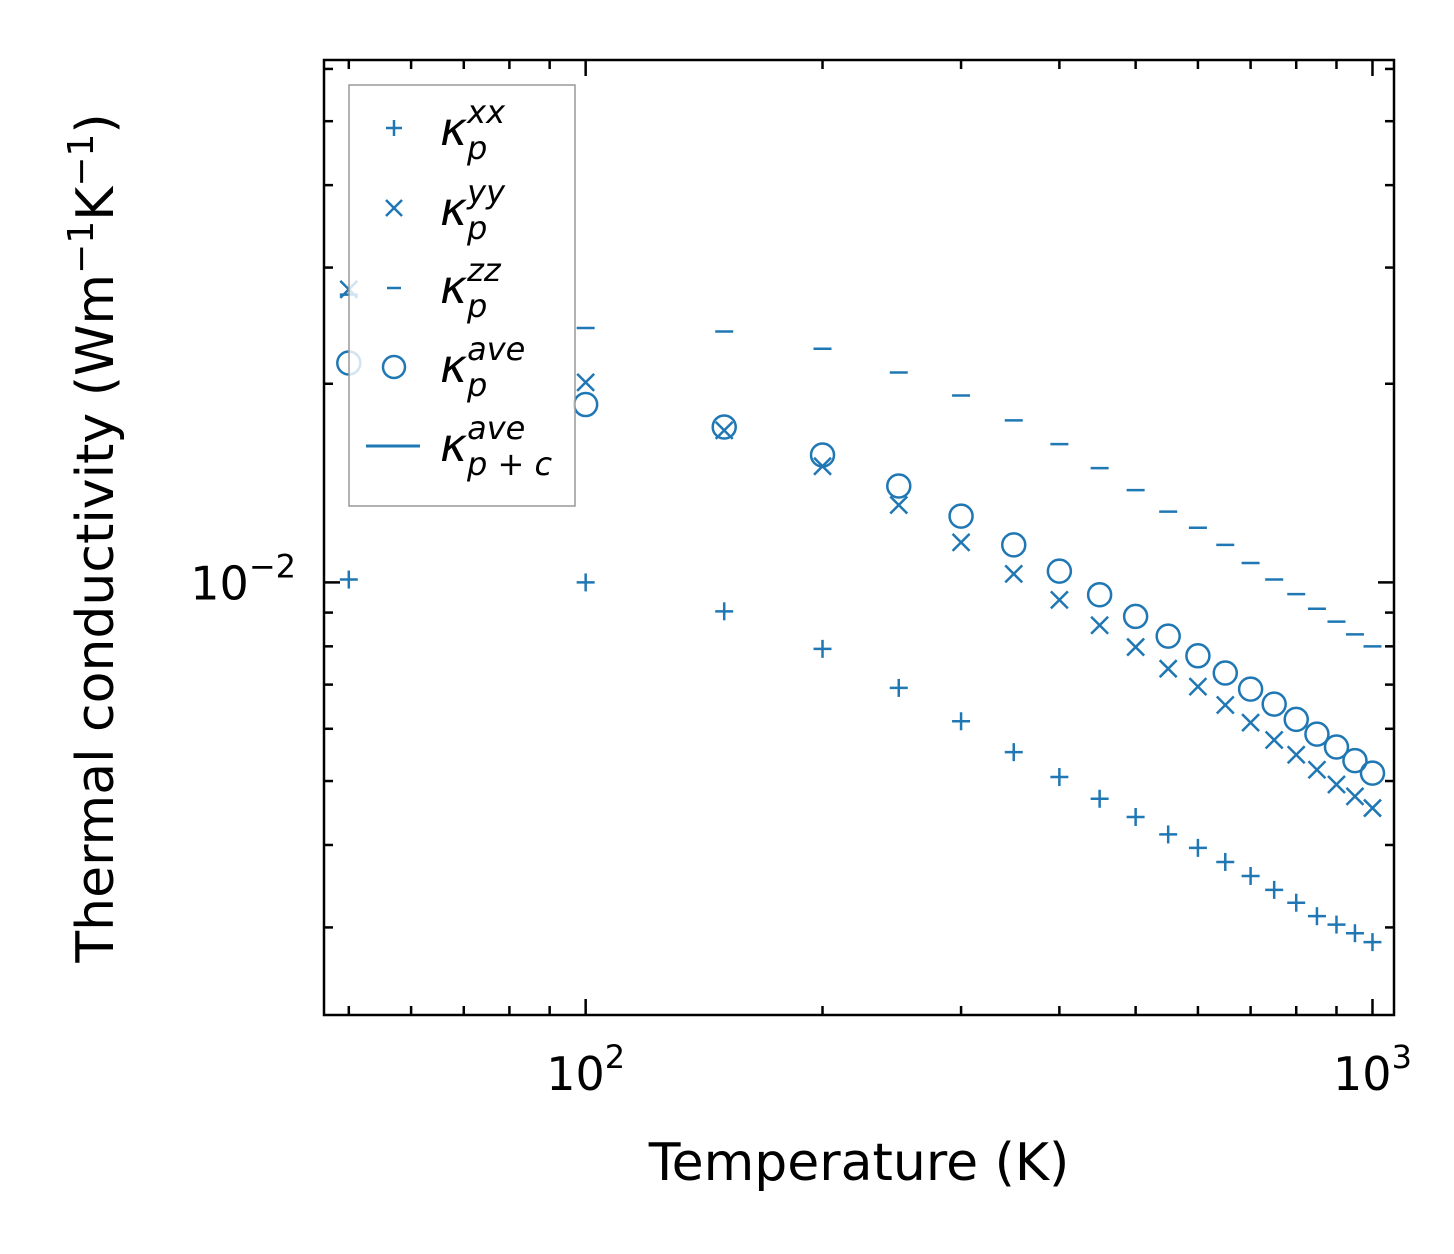  Describe the element at coordinates (476, 228) in the screenshot. I see `legend-kp-yy-sub: p` at that location.